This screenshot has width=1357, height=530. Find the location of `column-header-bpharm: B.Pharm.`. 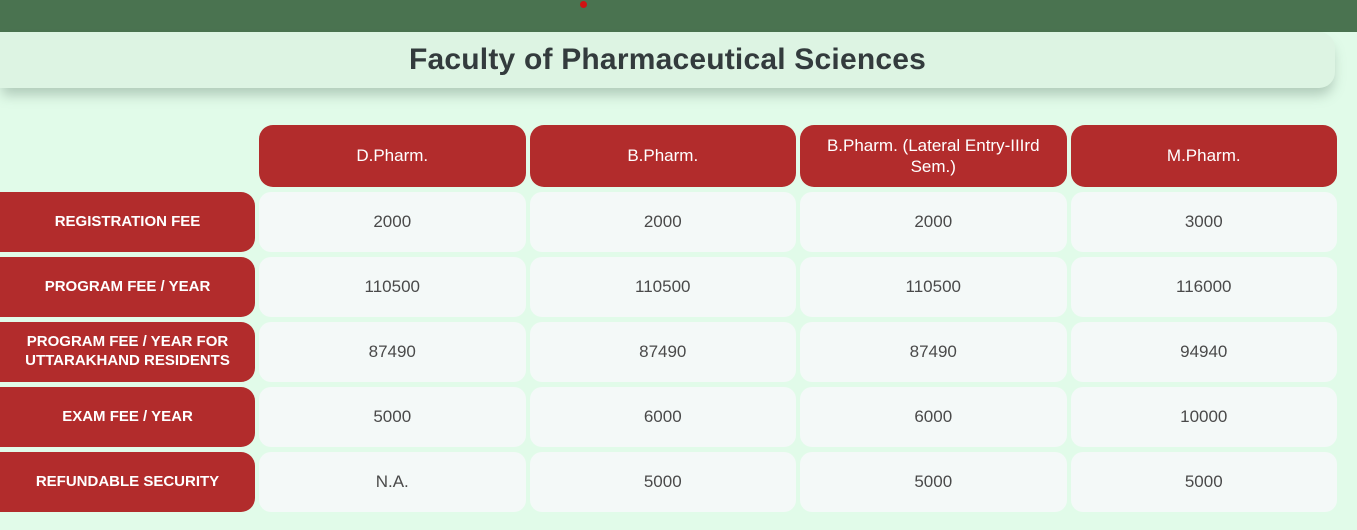

column-header-bpharm: B.Pharm. is located at coordinates (662, 156).